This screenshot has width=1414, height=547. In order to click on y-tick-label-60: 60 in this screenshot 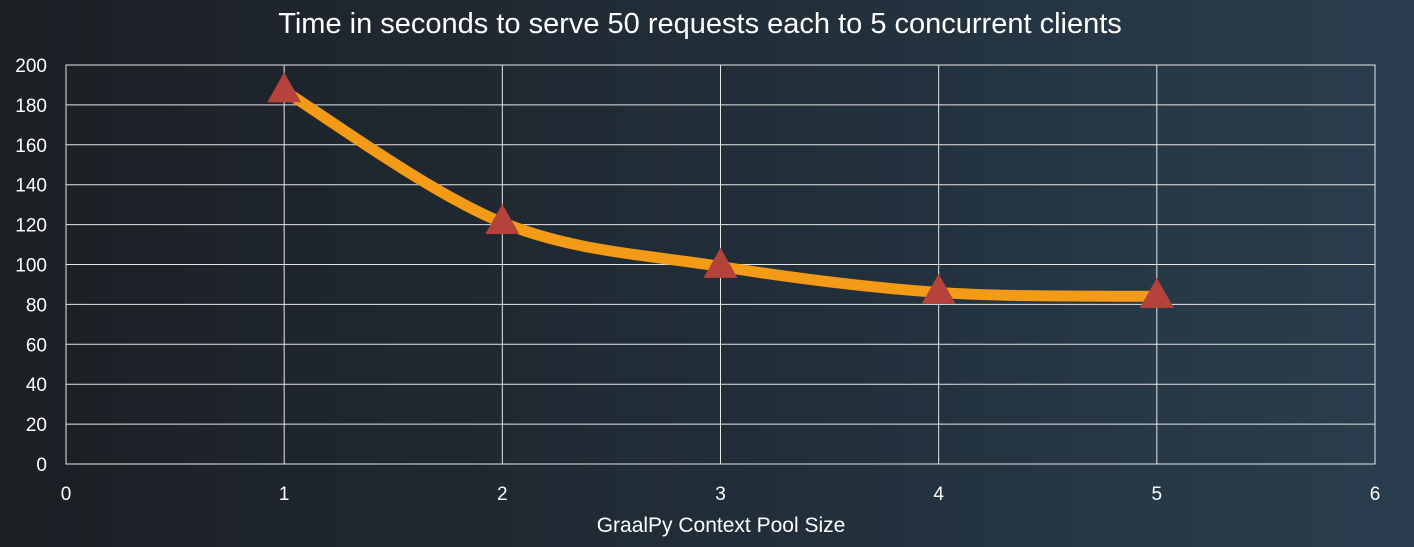, I will do `click(36, 345)`.